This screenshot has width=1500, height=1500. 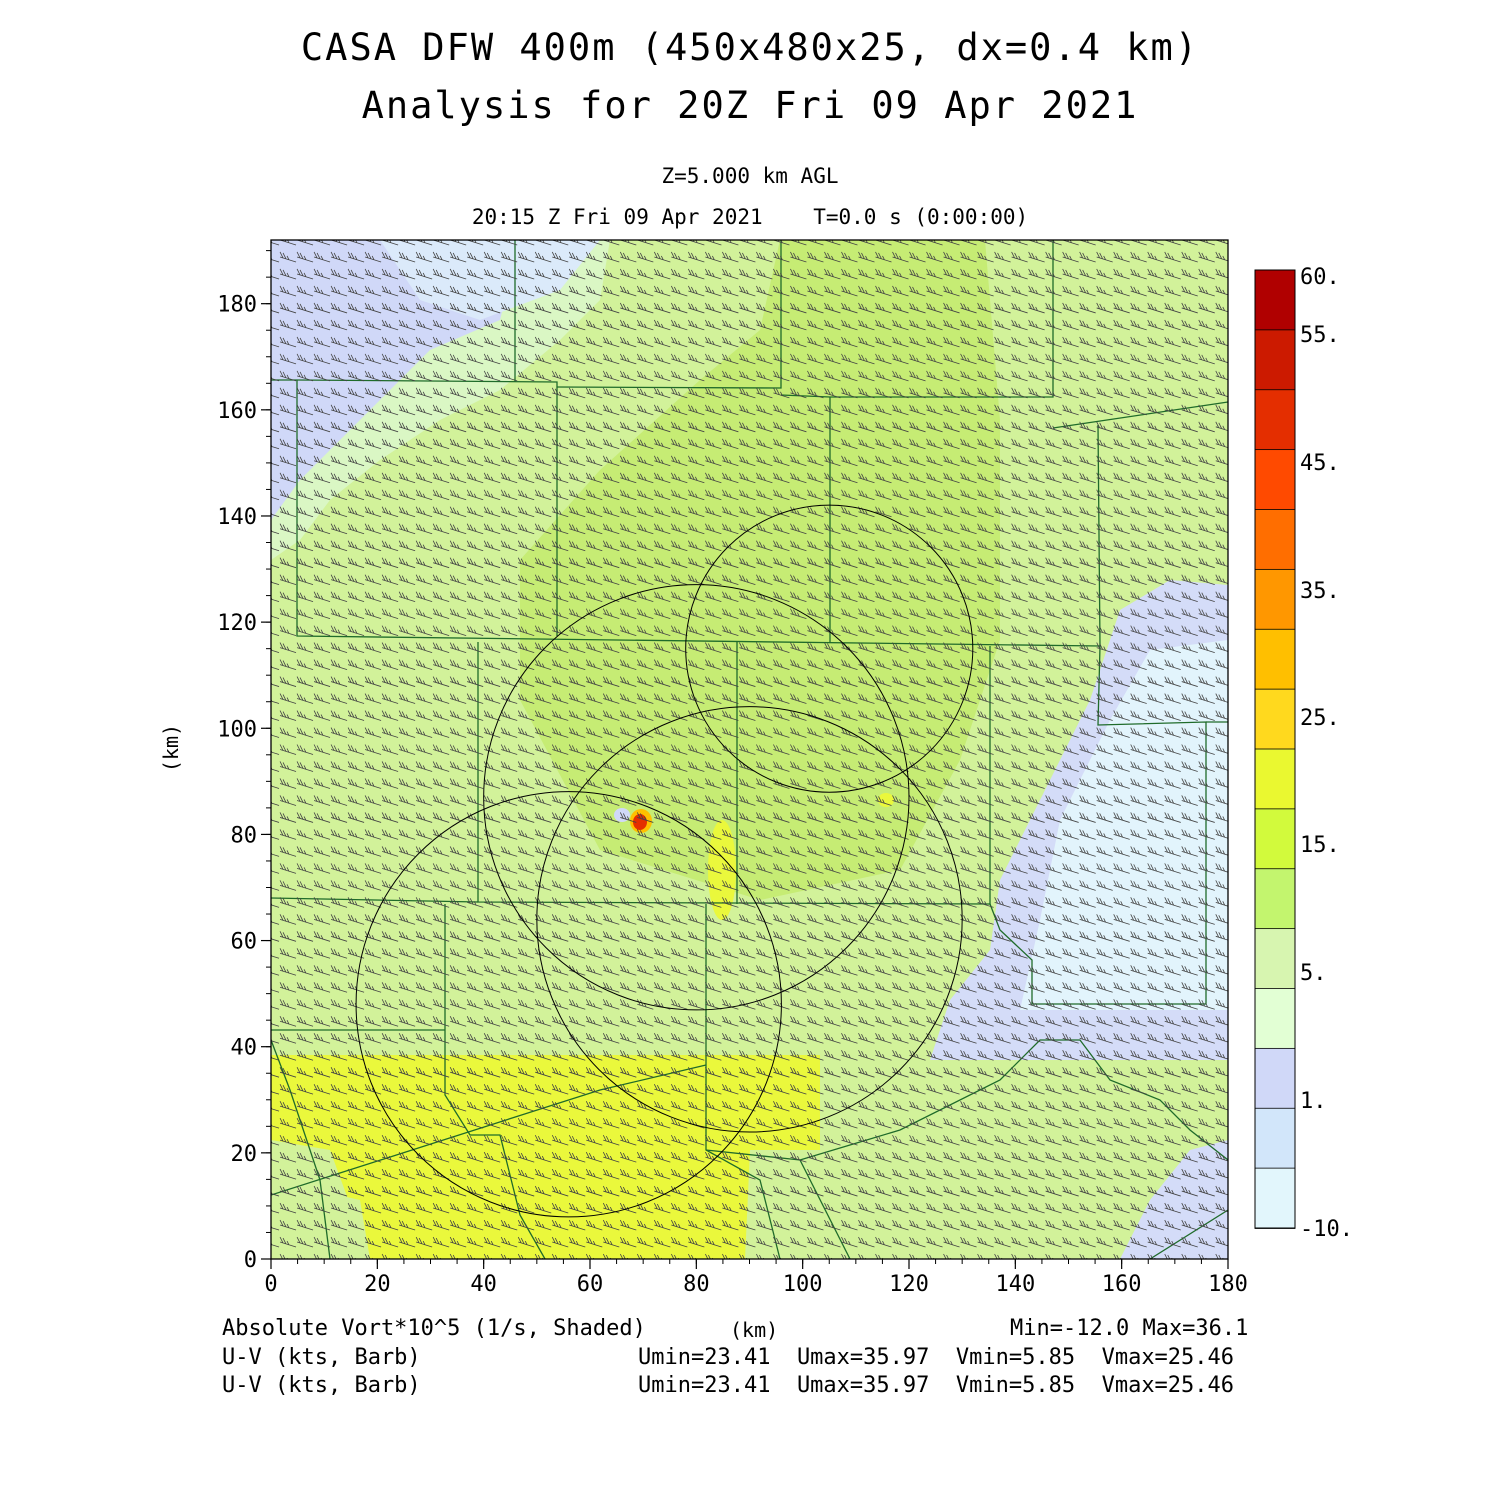 I want to click on y-tick-label: 20, so click(x=244, y=1154).